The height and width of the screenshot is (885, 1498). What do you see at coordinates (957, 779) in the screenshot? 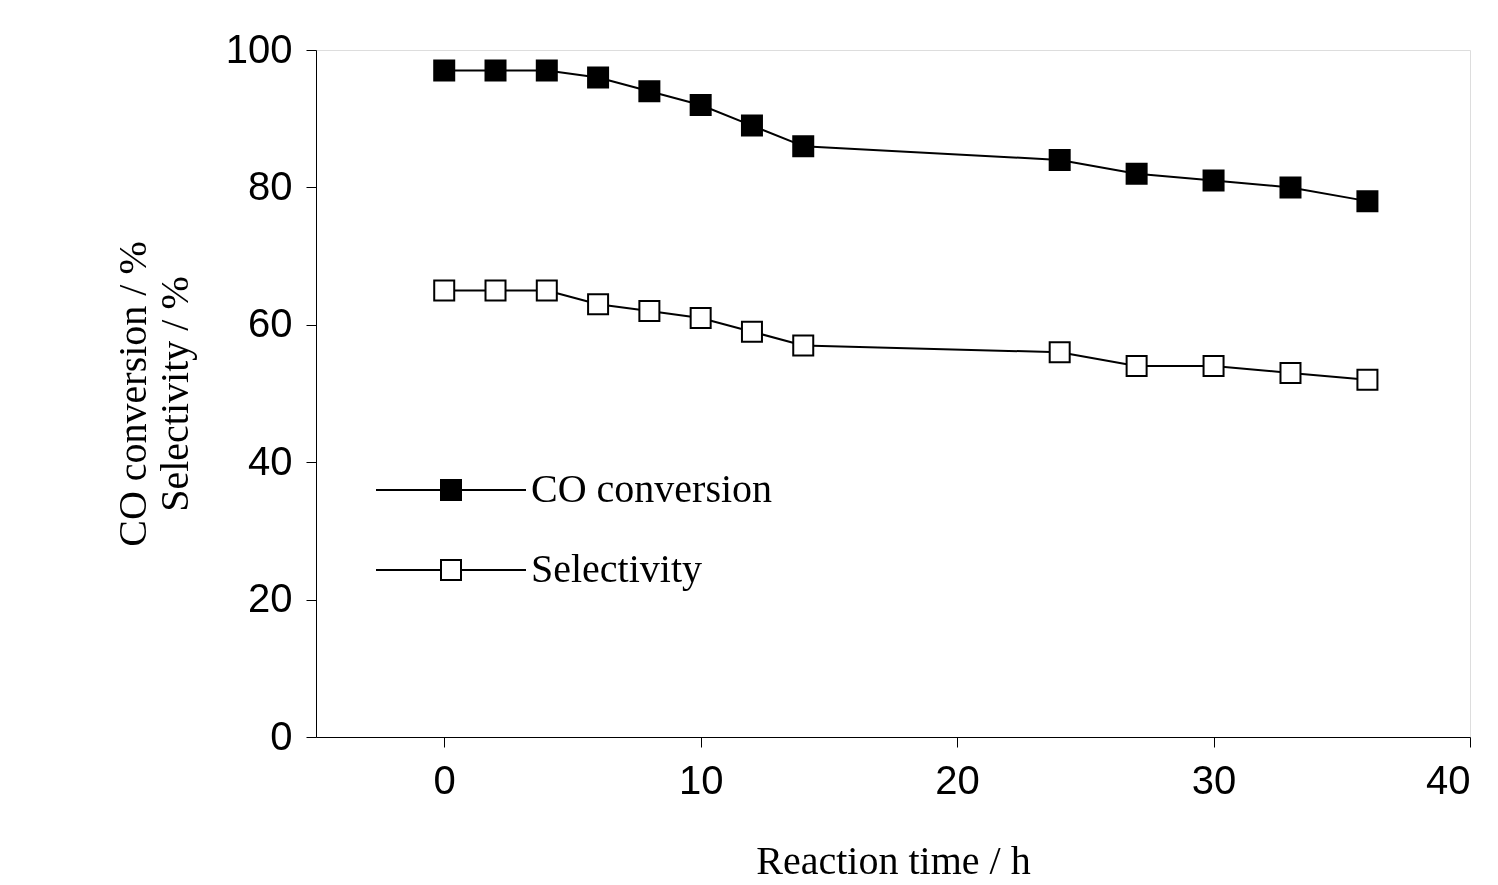
I see `x-tick-label: 20` at bounding box center [957, 779].